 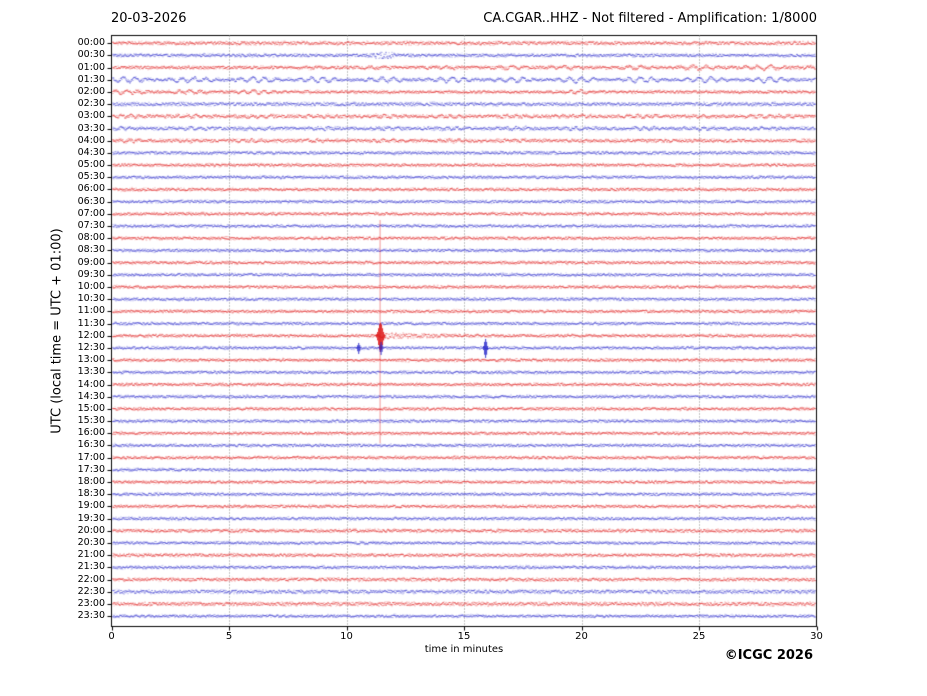 I want to click on y-tick-label: 06:30, so click(x=91, y=201).